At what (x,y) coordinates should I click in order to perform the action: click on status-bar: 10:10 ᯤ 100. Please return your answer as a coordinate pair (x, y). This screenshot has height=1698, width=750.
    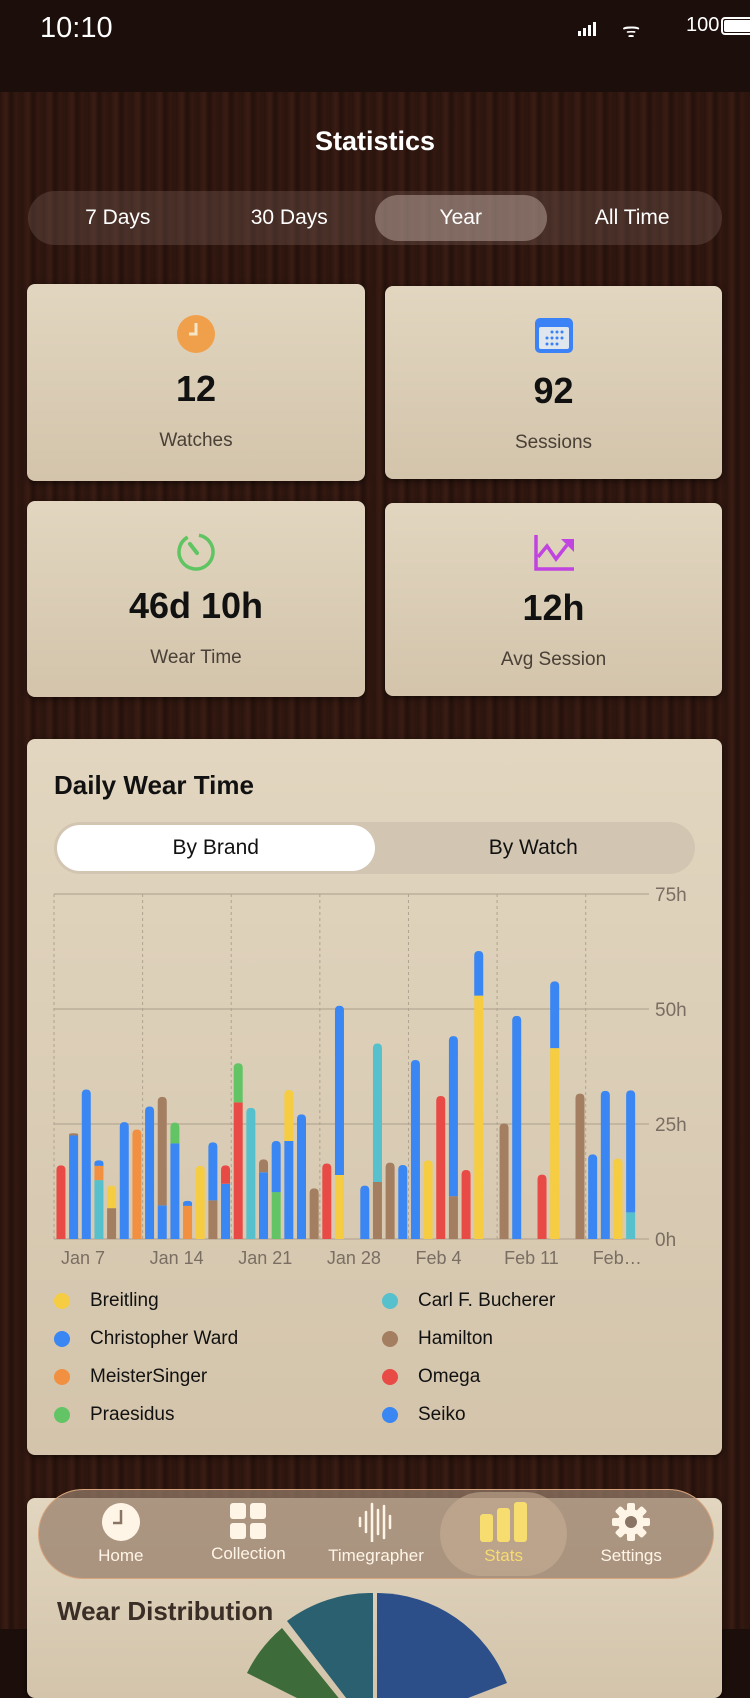
    Looking at the image, I should click on (375, 46).